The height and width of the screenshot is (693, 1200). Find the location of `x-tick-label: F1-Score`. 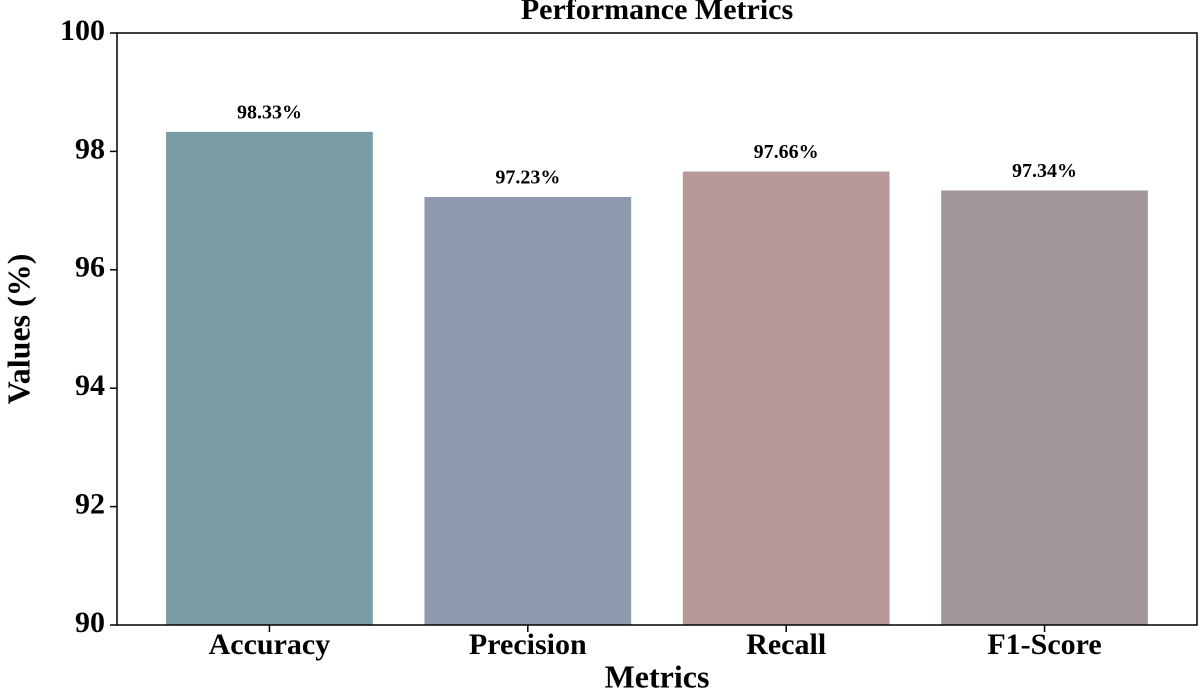

x-tick-label: F1-Score is located at coordinates (1044, 644).